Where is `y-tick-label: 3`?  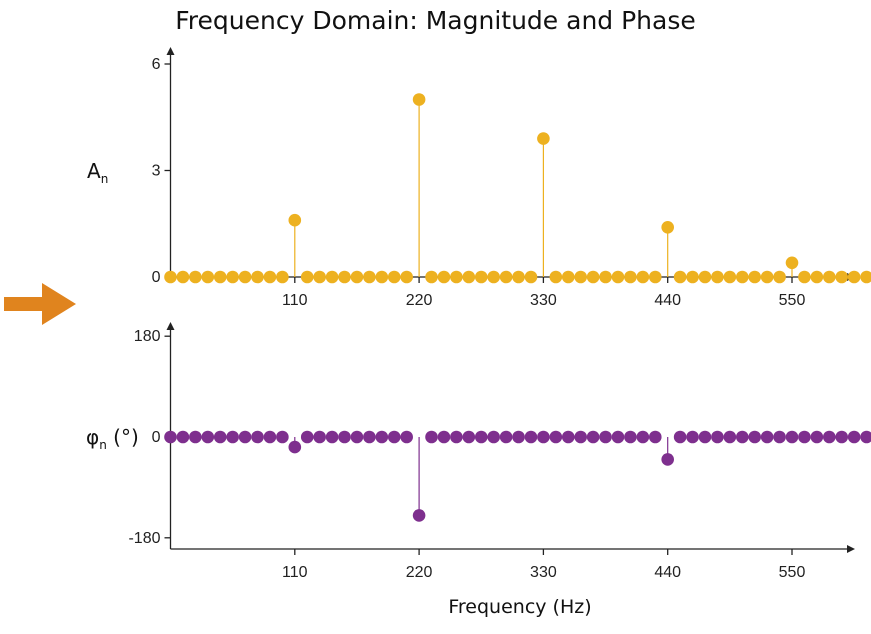
y-tick-label: 3 is located at coordinates (156, 171).